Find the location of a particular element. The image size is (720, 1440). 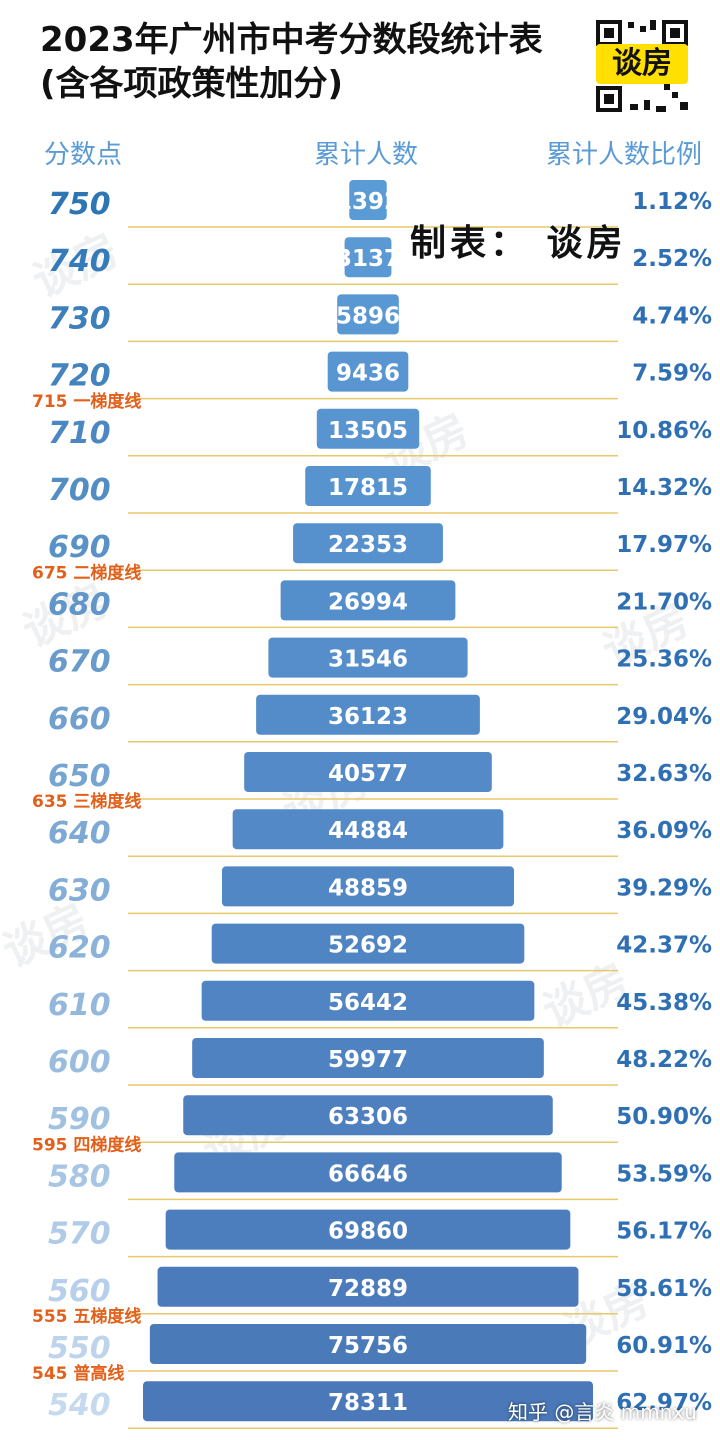

percent-label: 32.63% is located at coordinates (664, 774).